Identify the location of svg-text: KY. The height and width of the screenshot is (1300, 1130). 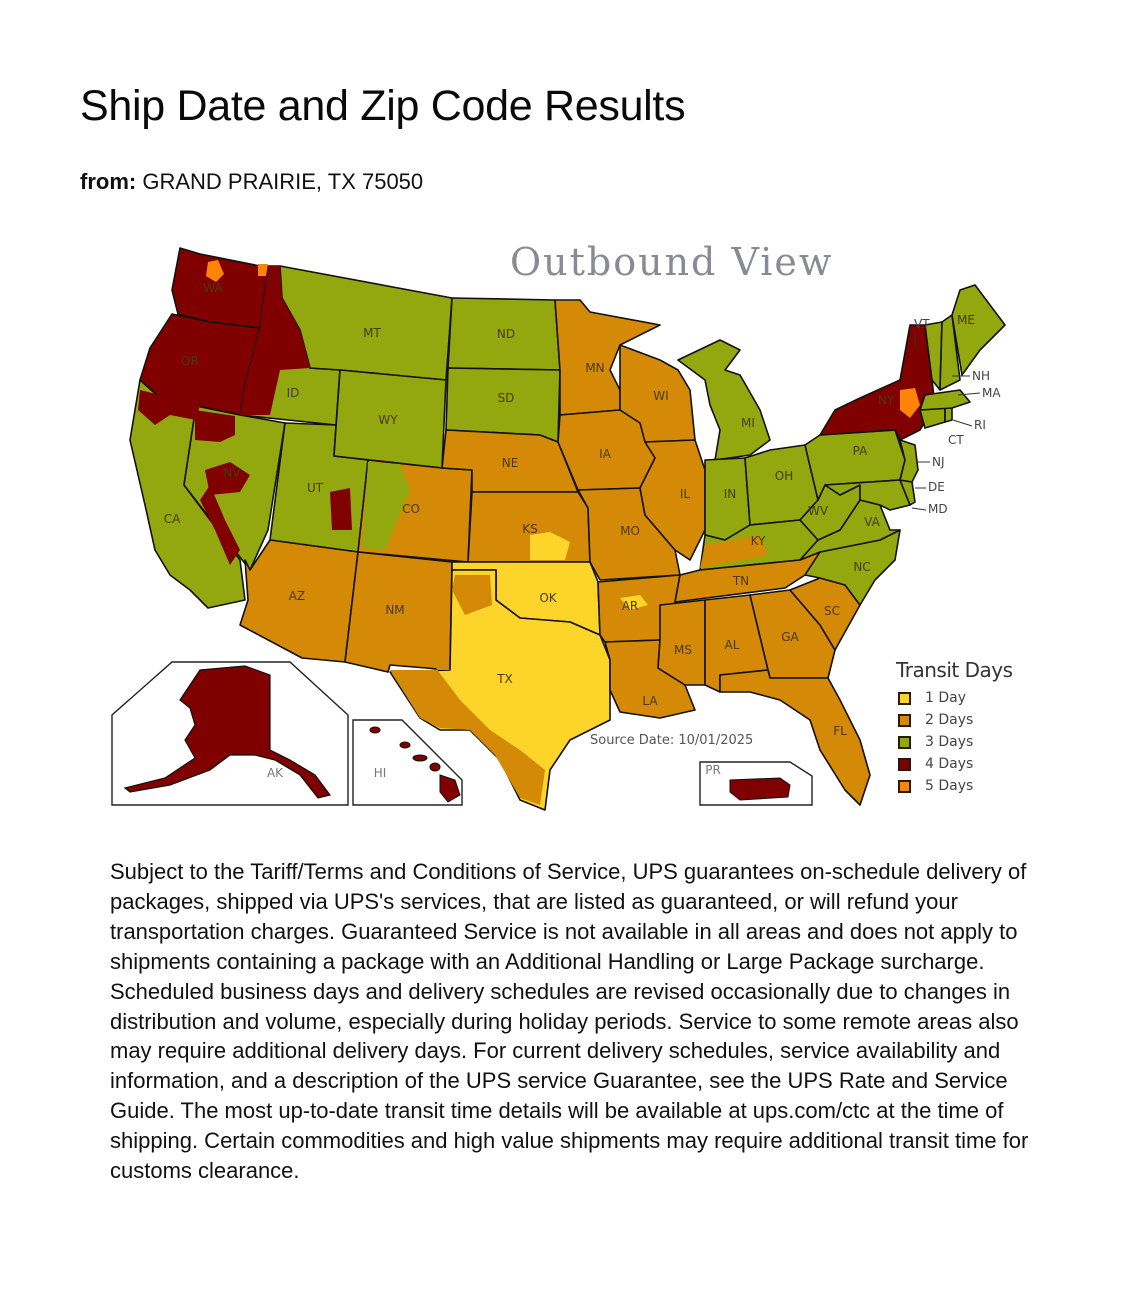
(758, 541).